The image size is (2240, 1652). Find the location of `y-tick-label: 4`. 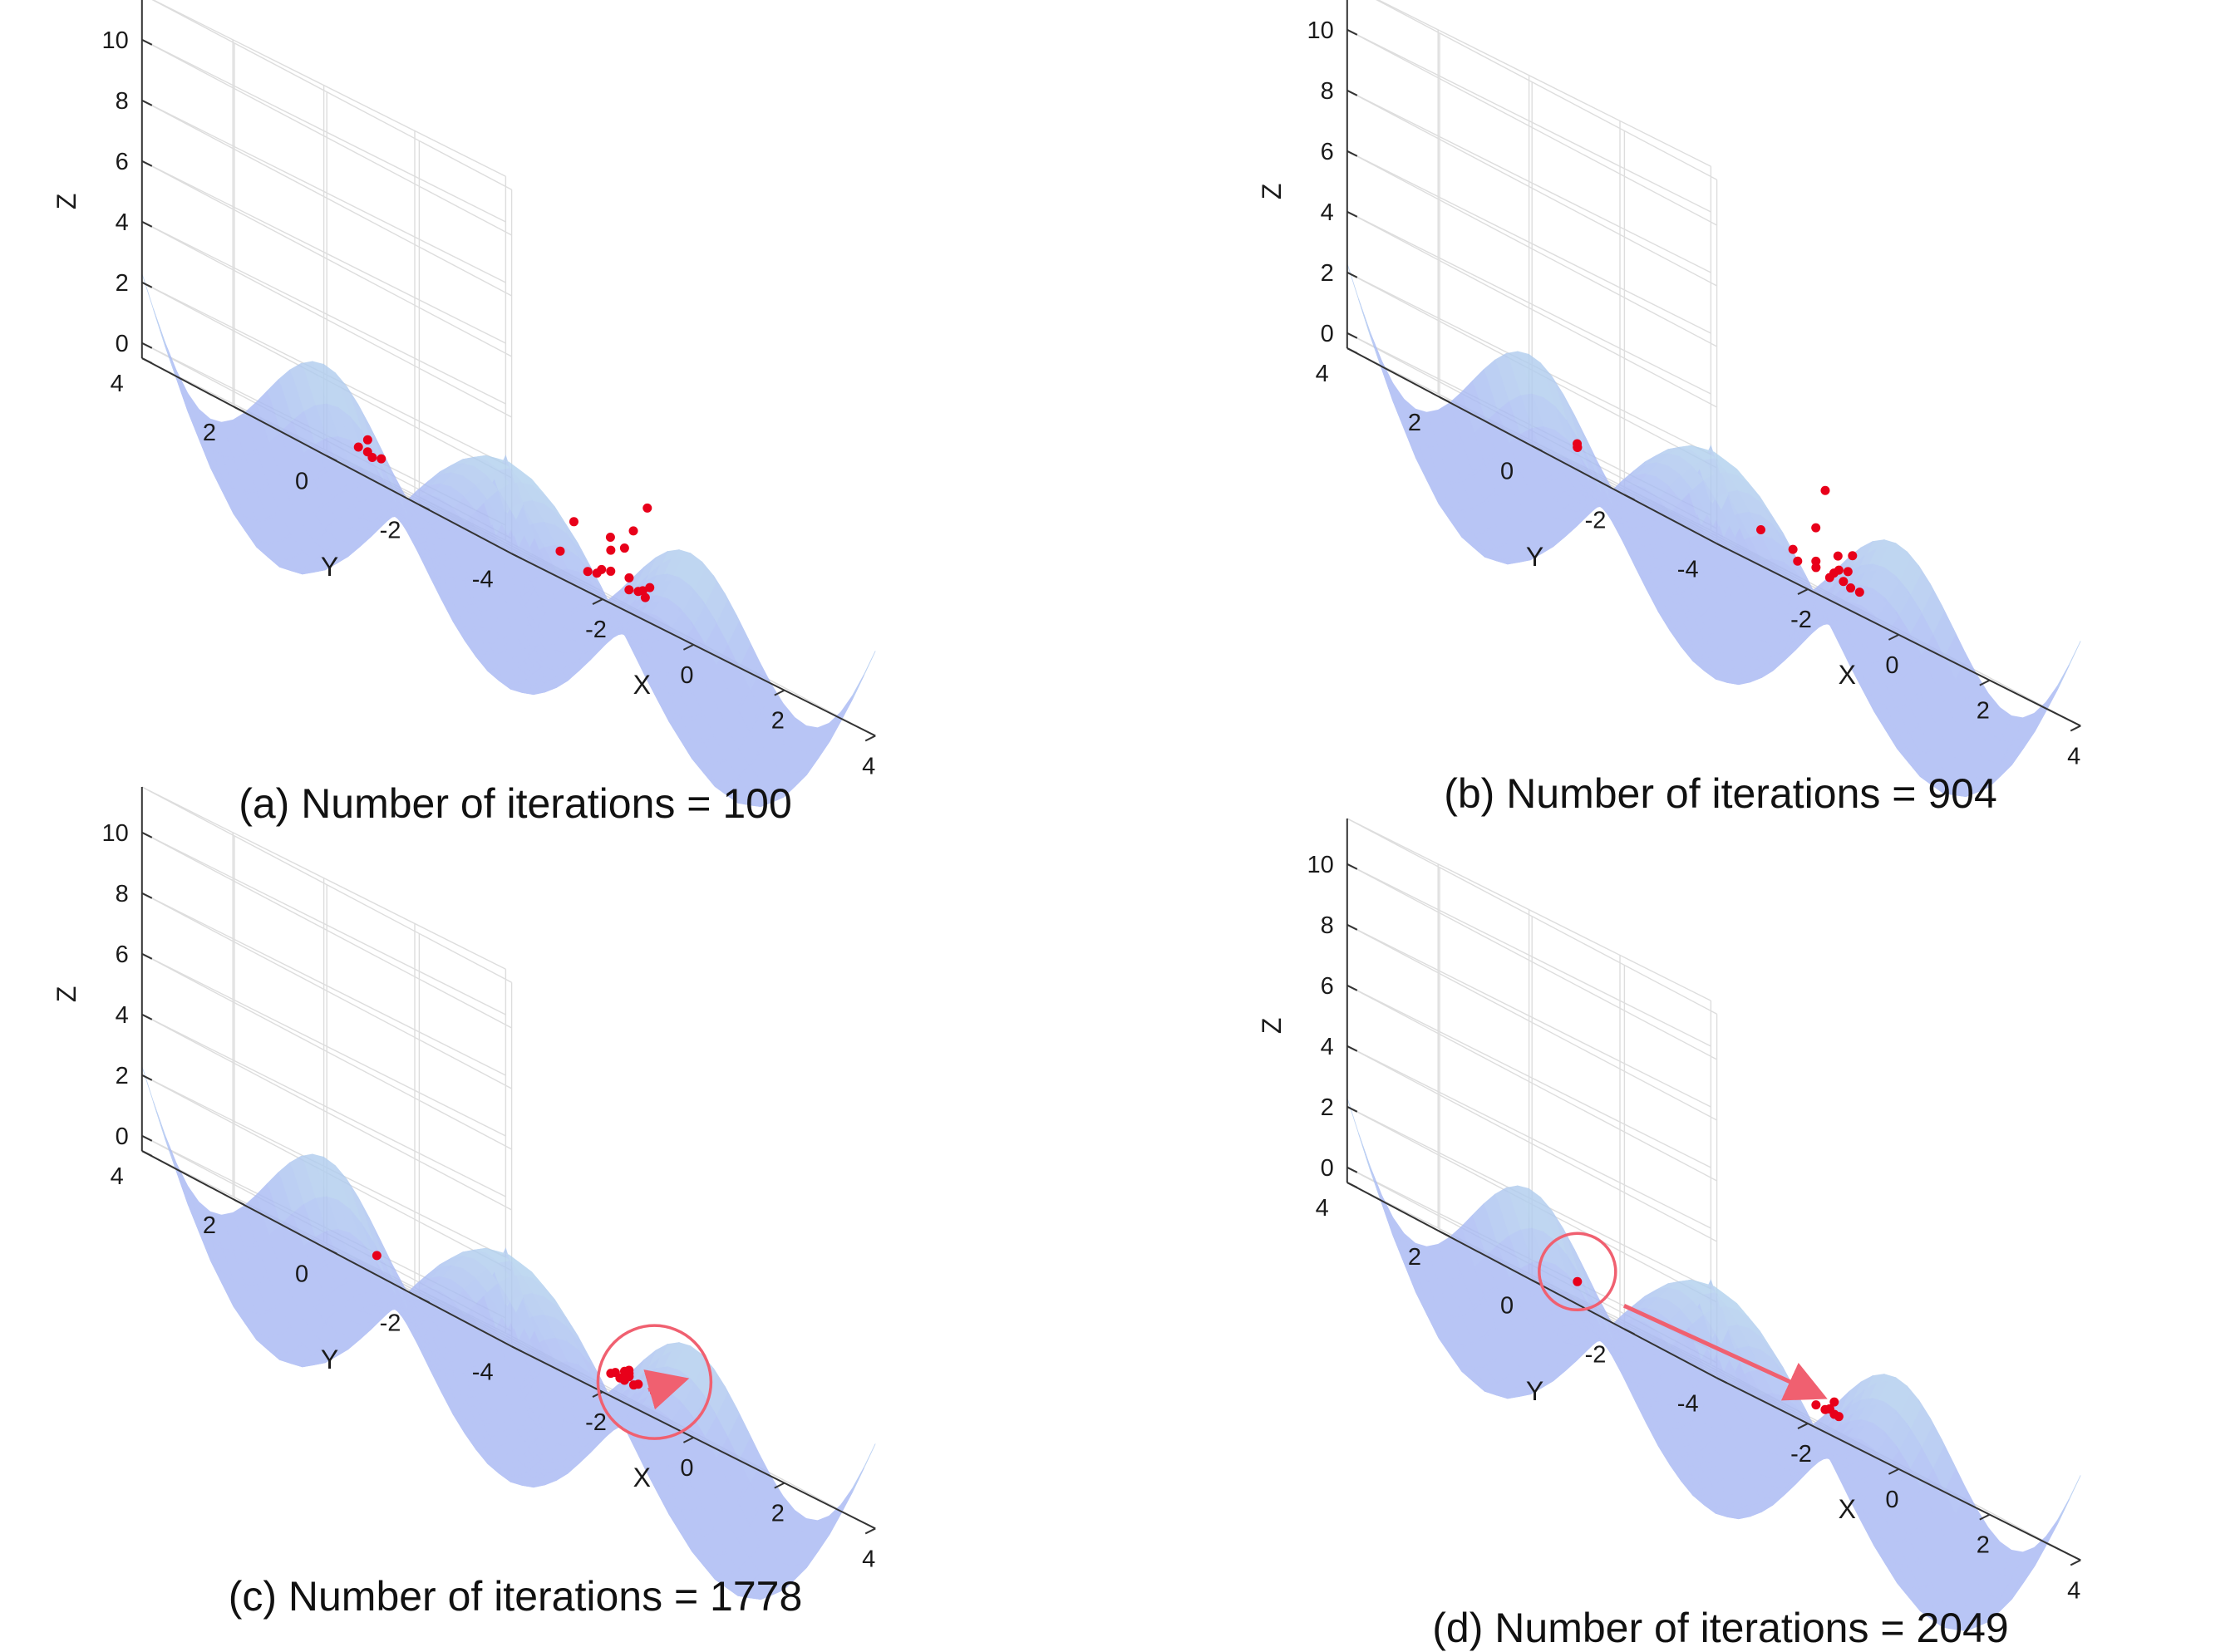

y-tick-label: 4 is located at coordinates (1322, 374).